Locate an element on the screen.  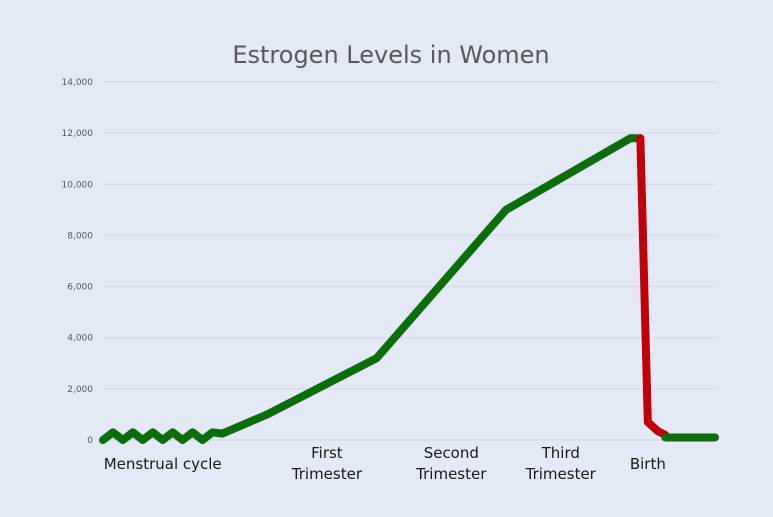
chart-title: Estrogen Levels in Women is located at coordinates (390, 55).